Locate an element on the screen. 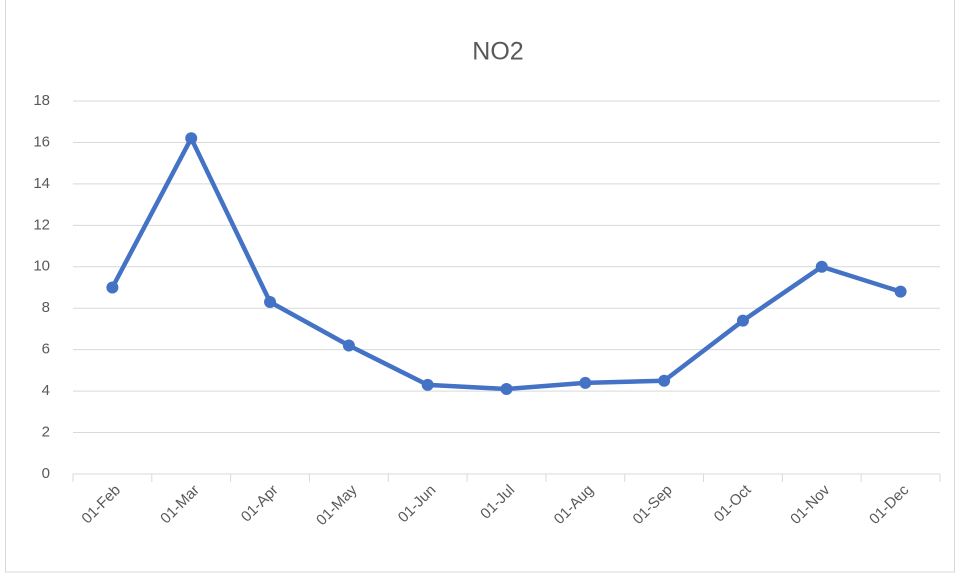 This screenshot has width=959, height=577. y-tick-label: 2 is located at coordinates (46, 432).